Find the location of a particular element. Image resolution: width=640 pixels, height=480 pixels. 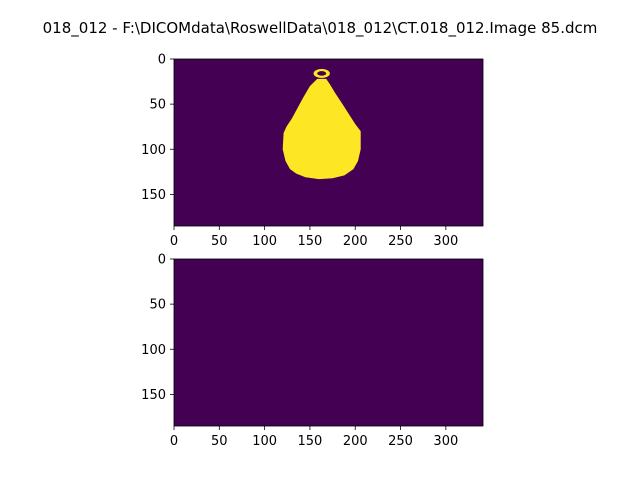

mask-region is located at coordinates (321, 129).